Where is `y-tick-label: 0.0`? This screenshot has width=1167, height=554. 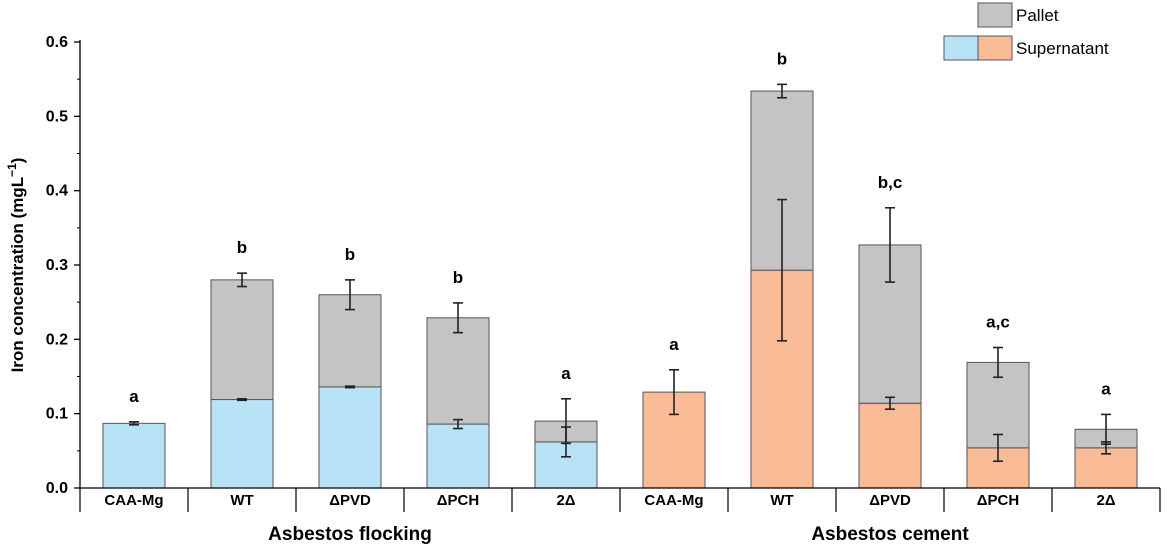
y-tick-label: 0.0 is located at coordinates (57, 488).